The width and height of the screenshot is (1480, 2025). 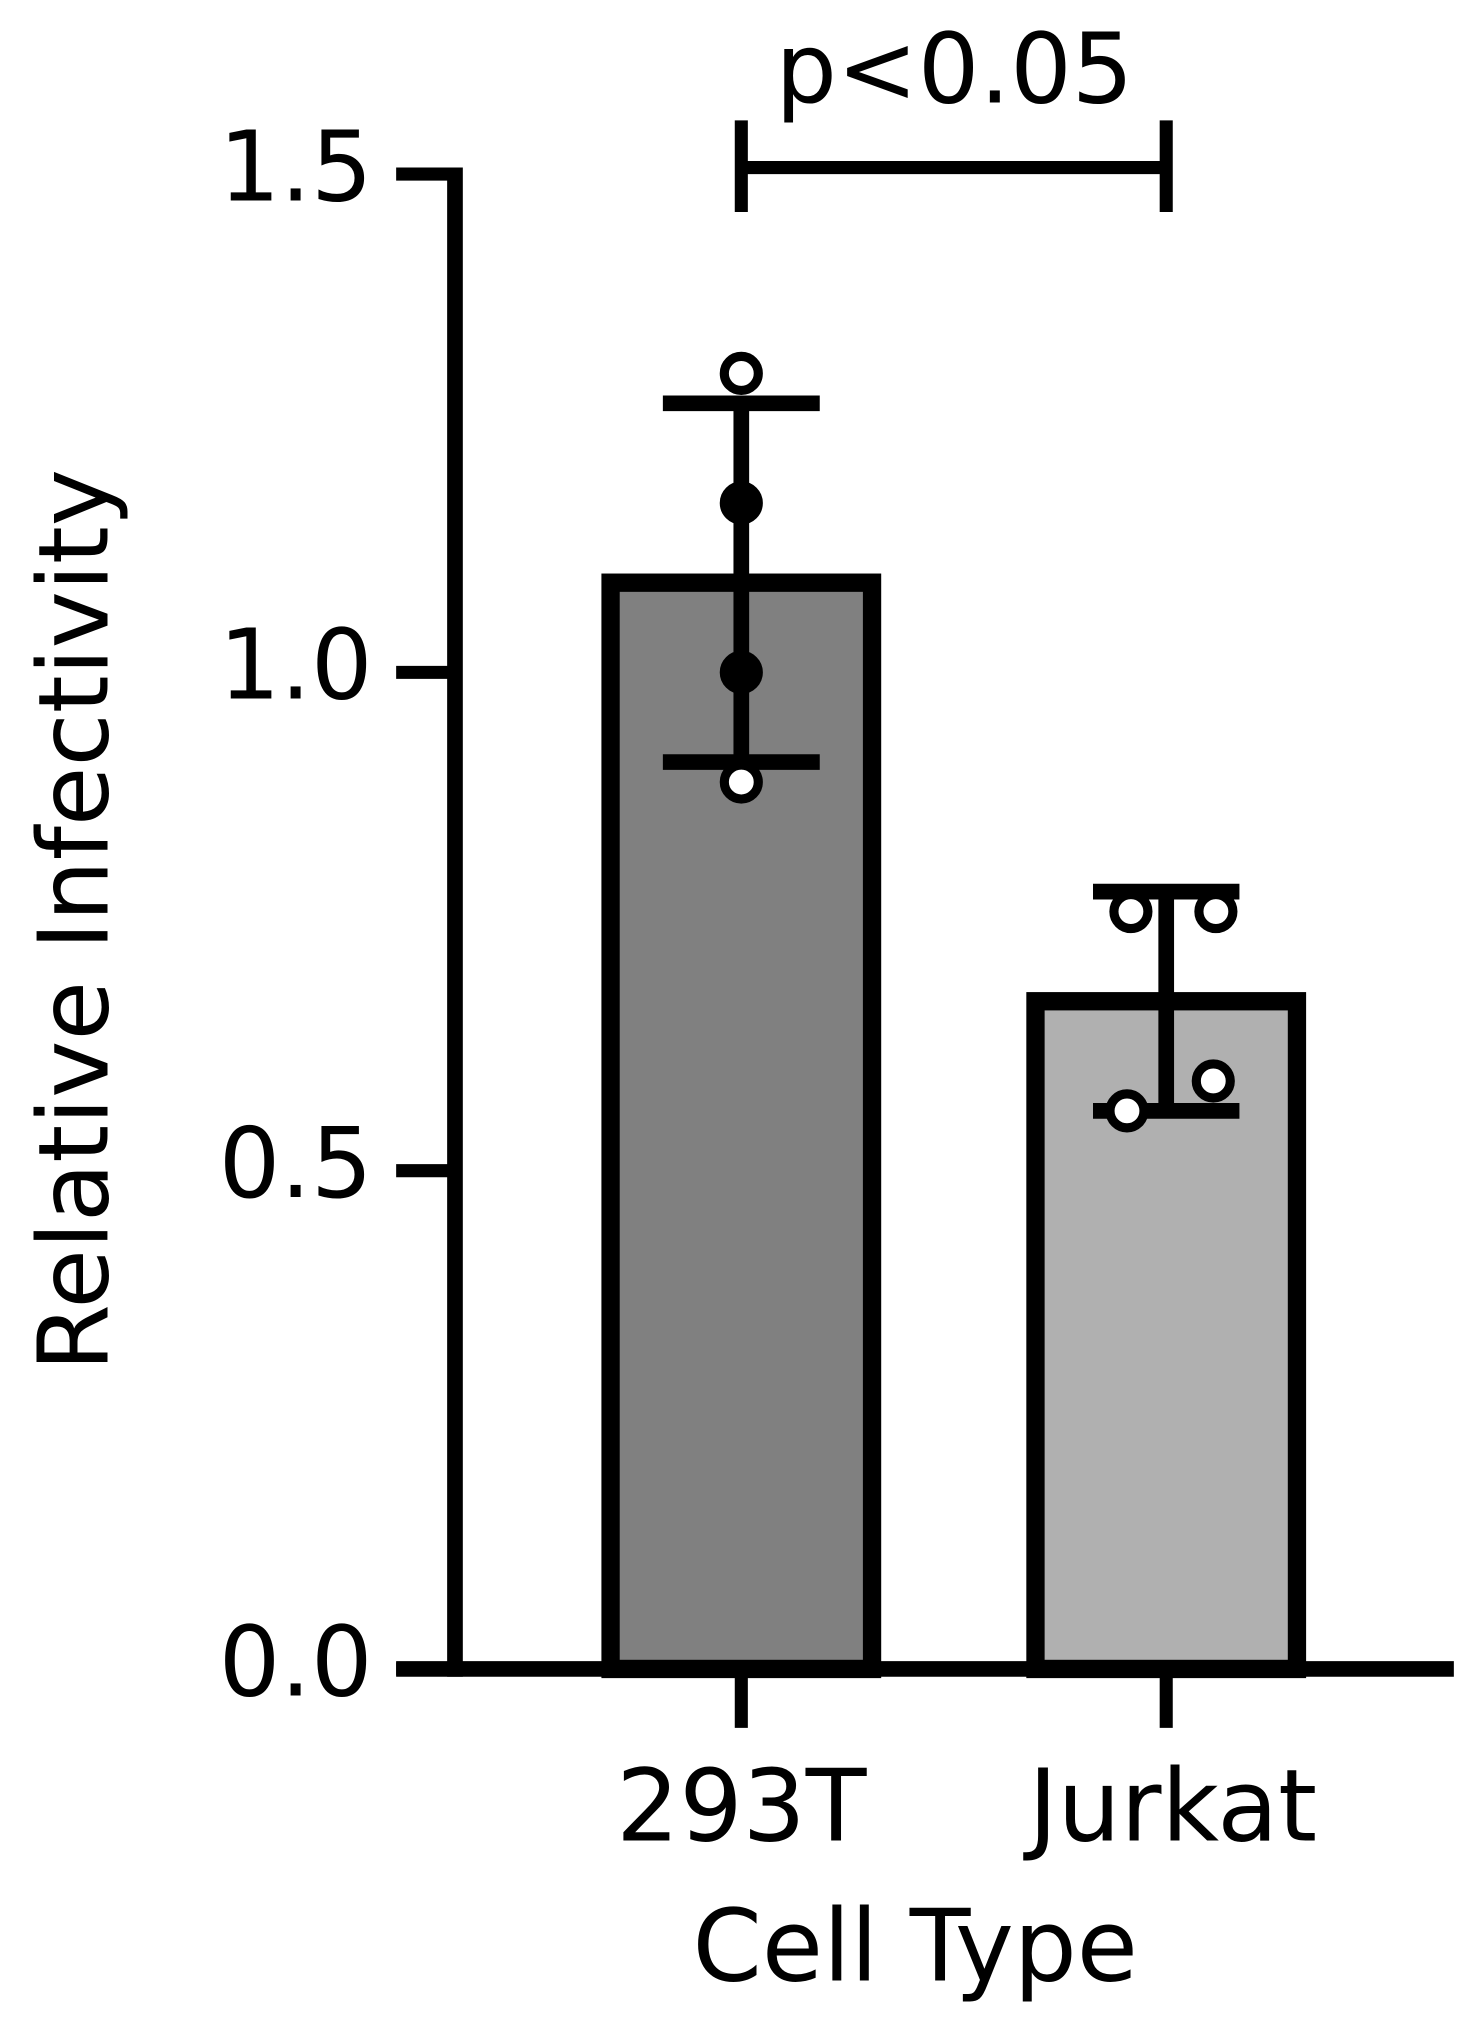 What do you see at coordinates (954, 68) in the screenshot?
I see `significance-label: p<0.05` at bounding box center [954, 68].